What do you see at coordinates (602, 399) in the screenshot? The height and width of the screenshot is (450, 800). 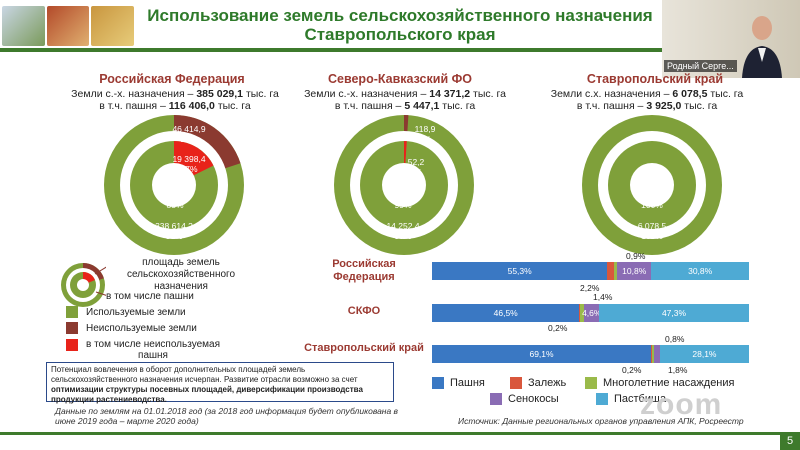 I see `bar-legend-pastures-swatch` at bounding box center [602, 399].